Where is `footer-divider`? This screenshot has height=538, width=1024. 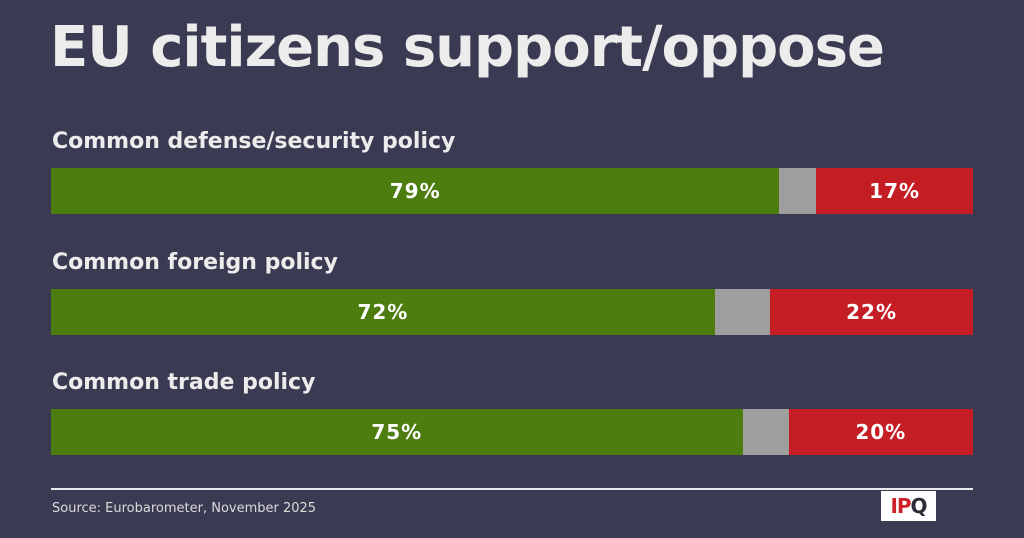 footer-divider is located at coordinates (512, 489).